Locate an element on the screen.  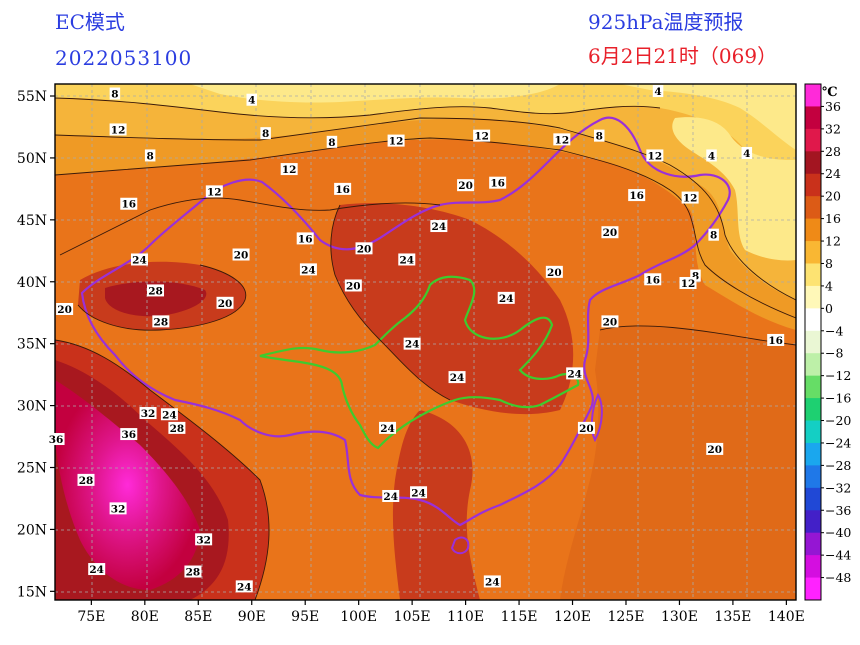
plateau-contour is located at coordinates (419, 362).